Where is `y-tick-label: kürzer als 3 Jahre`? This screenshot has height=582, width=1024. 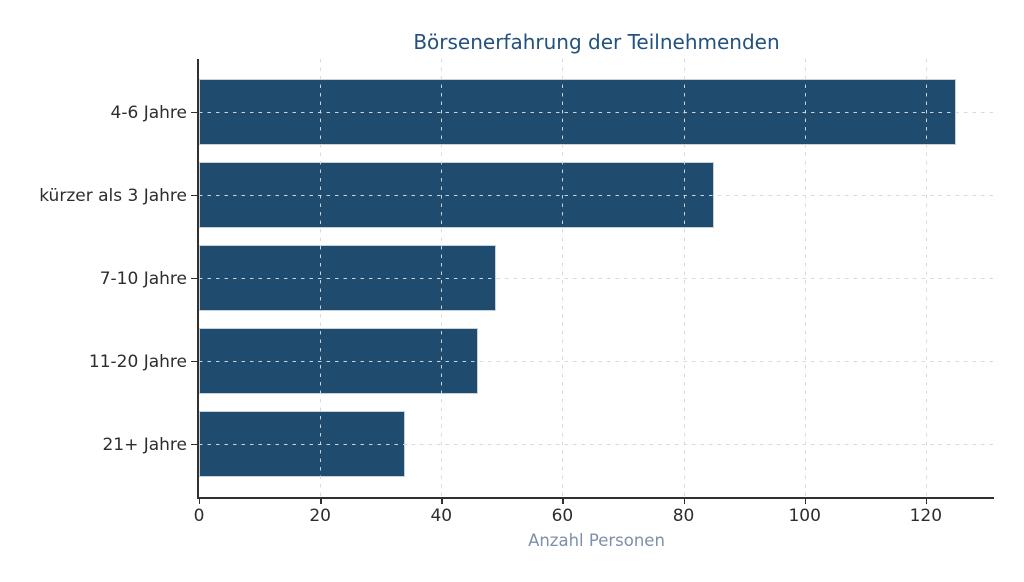 y-tick-label: kürzer als 3 Jahre is located at coordinates (113, 196).